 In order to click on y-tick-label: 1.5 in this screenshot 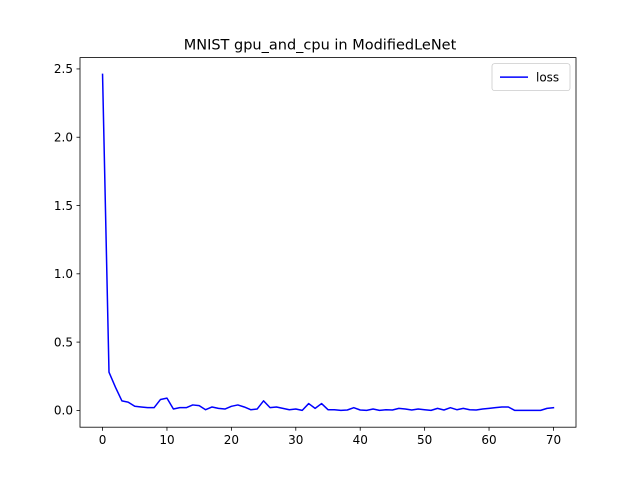, I will do `click(63, 206)`.